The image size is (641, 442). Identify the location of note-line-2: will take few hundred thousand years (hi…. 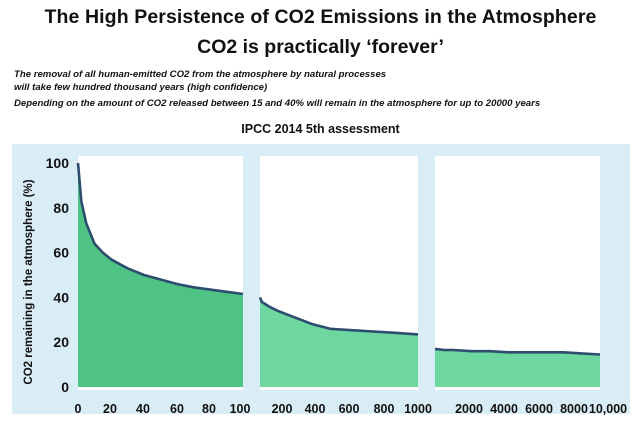
(141, 87).